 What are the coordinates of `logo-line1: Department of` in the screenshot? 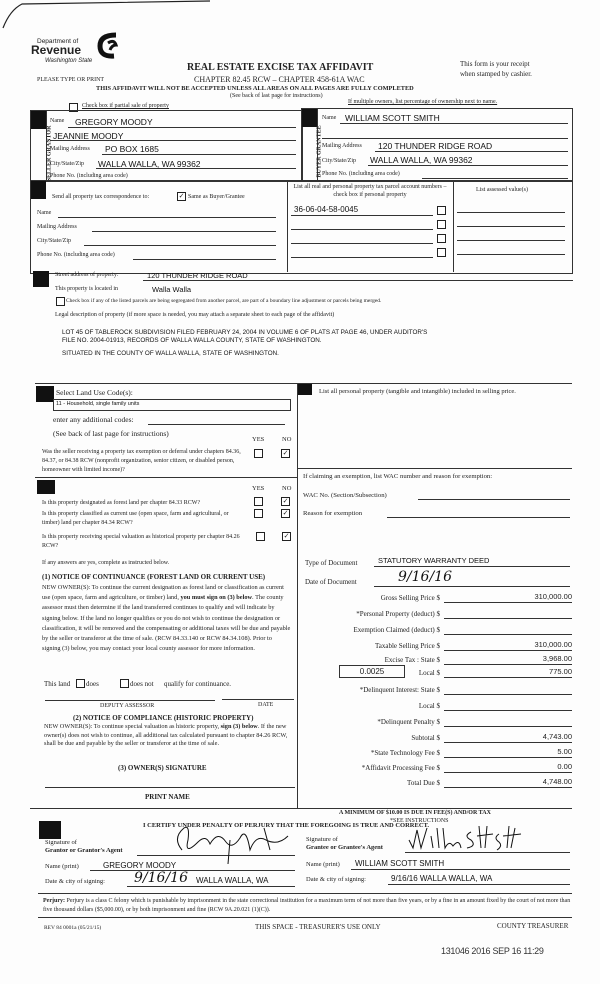 It's located at (58, 41).